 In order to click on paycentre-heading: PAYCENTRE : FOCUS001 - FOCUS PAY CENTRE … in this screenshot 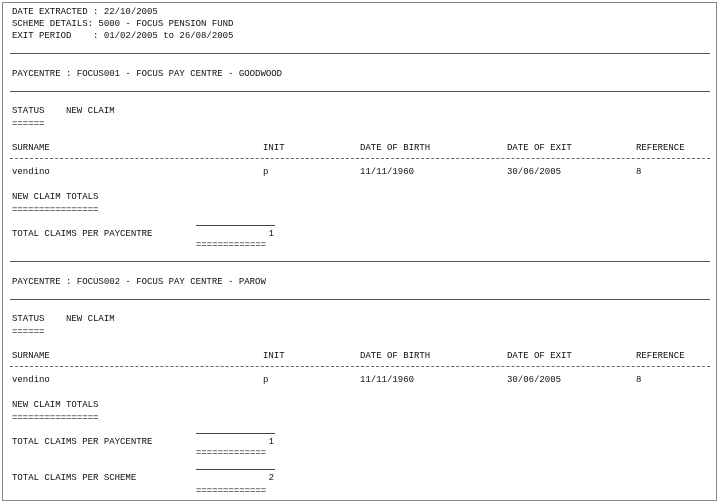, I will do `click(147, 74)`.